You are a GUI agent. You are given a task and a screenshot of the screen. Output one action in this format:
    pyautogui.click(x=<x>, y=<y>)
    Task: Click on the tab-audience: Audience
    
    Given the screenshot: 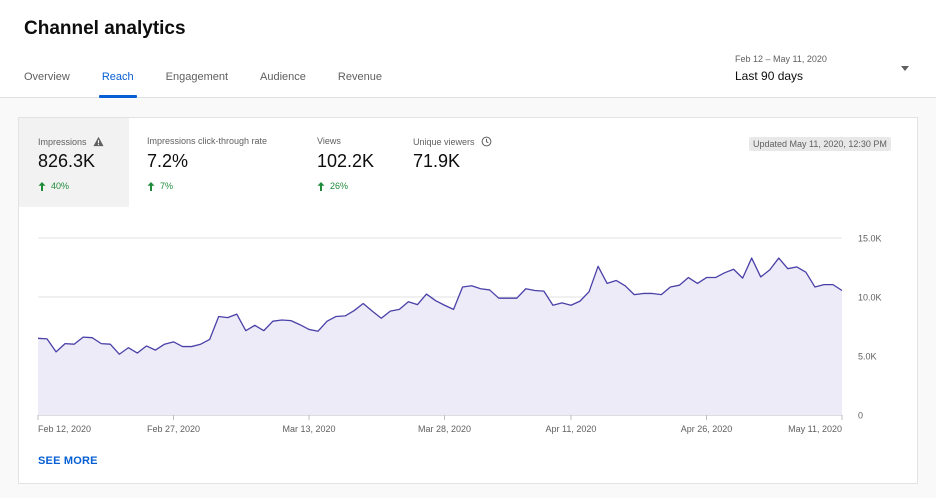 What is the action you would take?
    pyautogui.click(x=283, y=77)
    